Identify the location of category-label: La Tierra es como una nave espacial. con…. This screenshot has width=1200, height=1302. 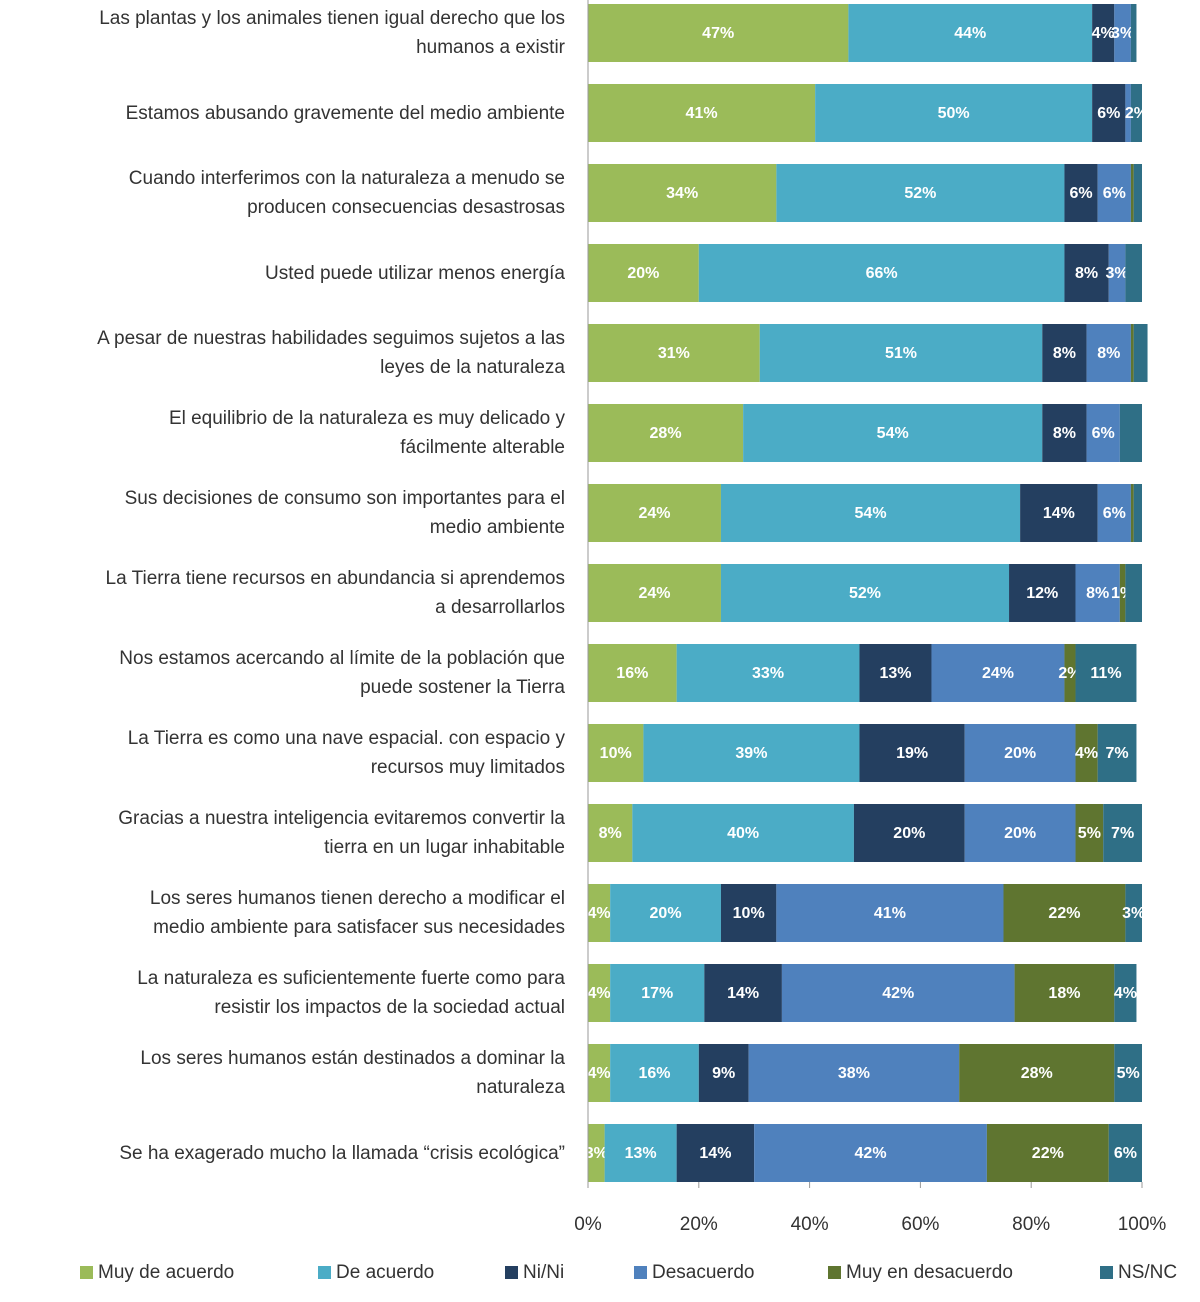
(346, 753).